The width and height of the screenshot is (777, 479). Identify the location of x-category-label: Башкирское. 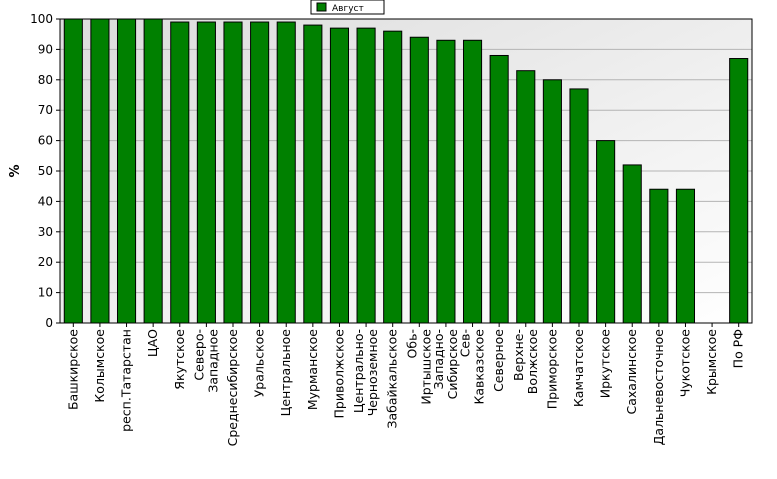
(72, 369).